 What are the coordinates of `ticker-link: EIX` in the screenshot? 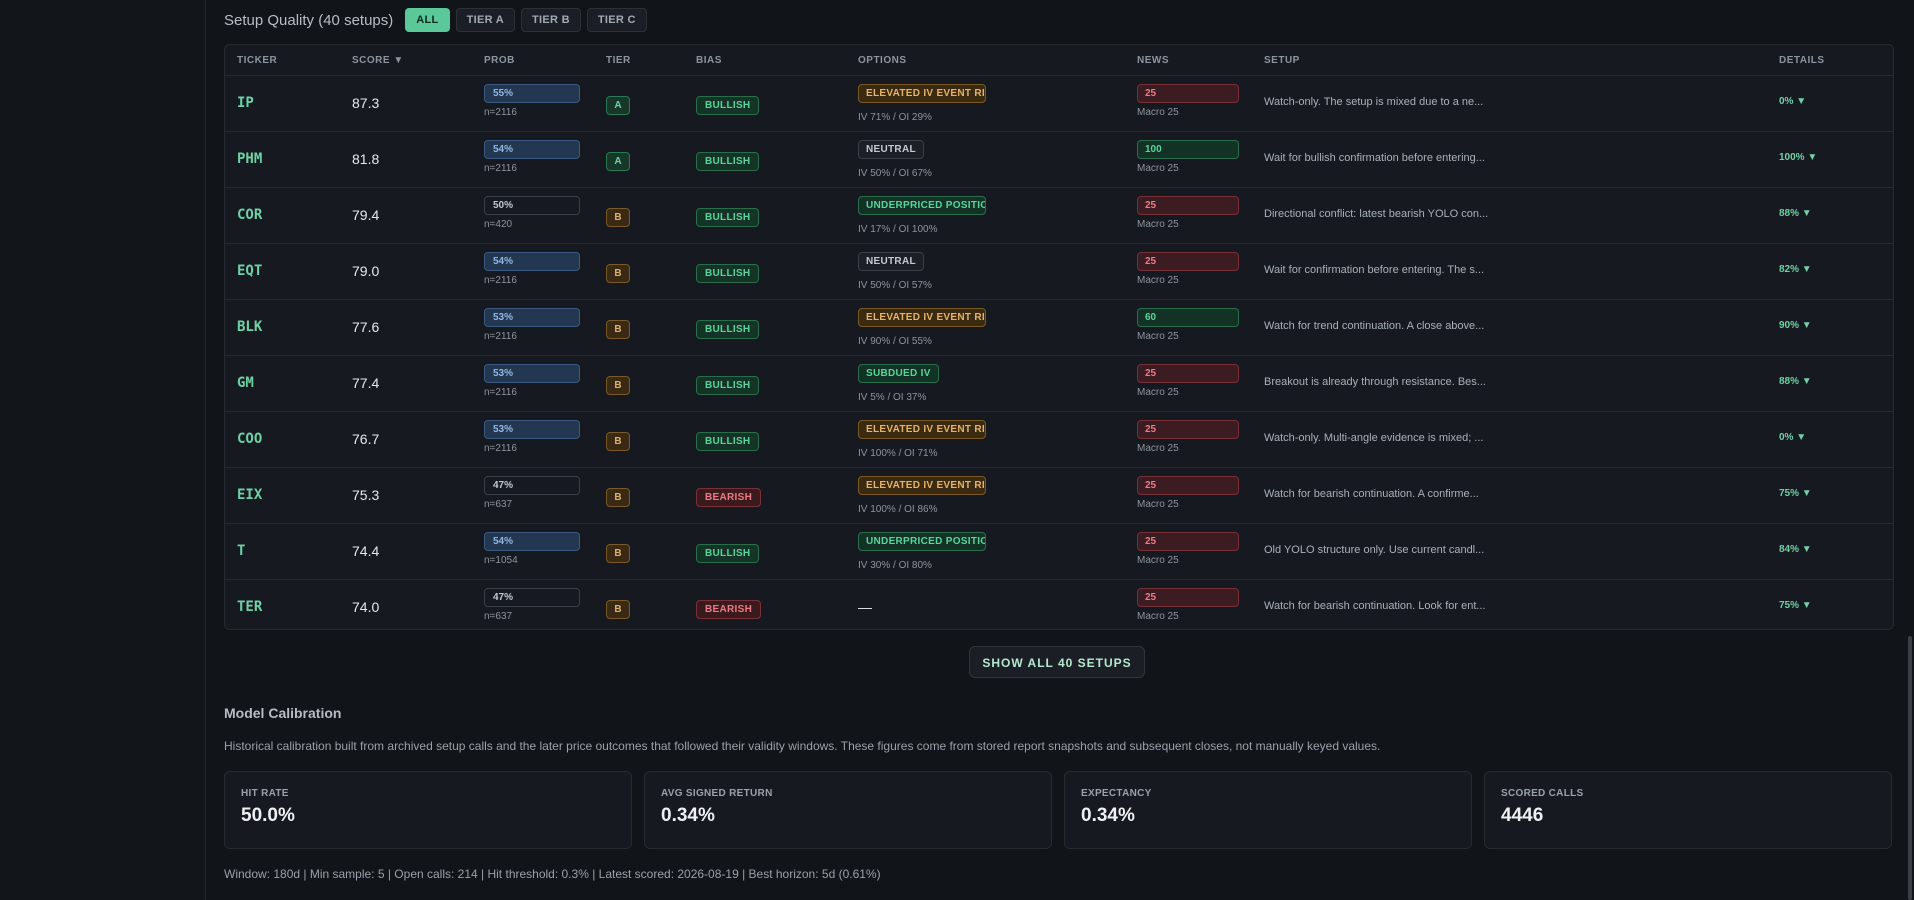 It's located at (250, 495).